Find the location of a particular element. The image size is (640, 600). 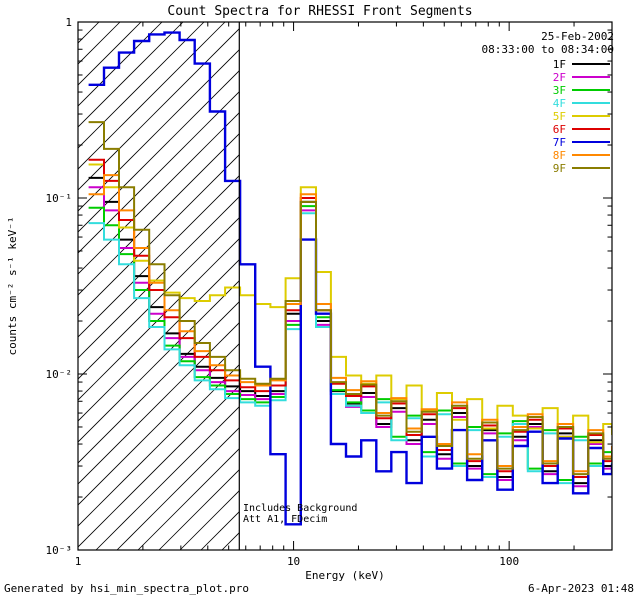

observation-time-range: 08:33:00 to 08:34:00 is located at coordinates (547, 49).